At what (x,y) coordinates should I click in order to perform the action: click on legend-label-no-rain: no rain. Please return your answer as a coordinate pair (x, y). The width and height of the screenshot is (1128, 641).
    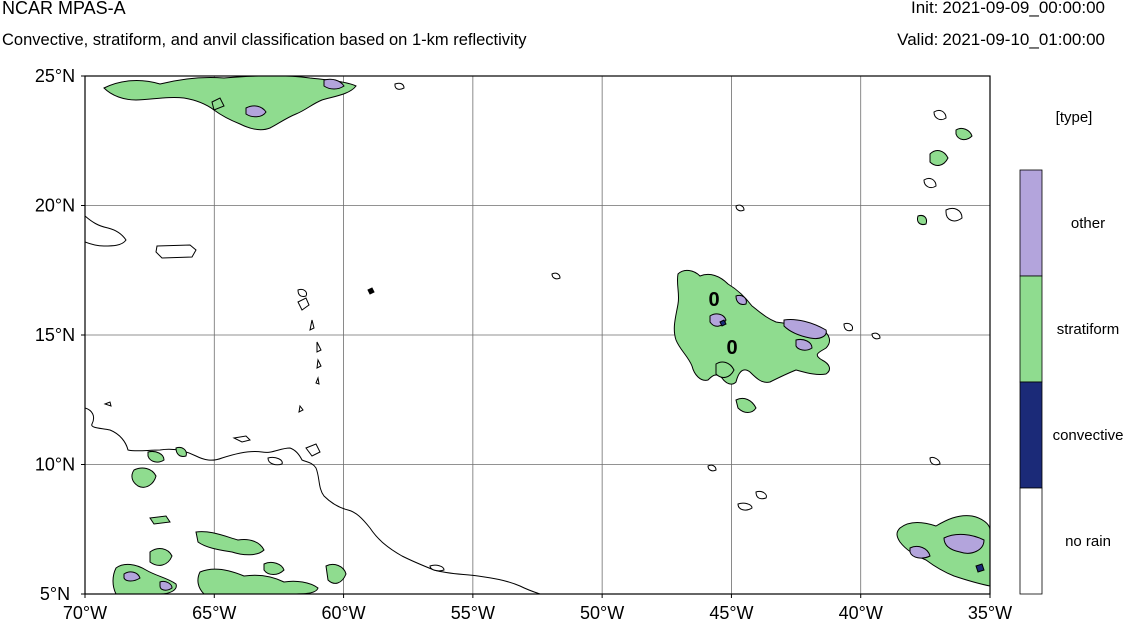
    Looking at the image, I should click on (1088, 541).